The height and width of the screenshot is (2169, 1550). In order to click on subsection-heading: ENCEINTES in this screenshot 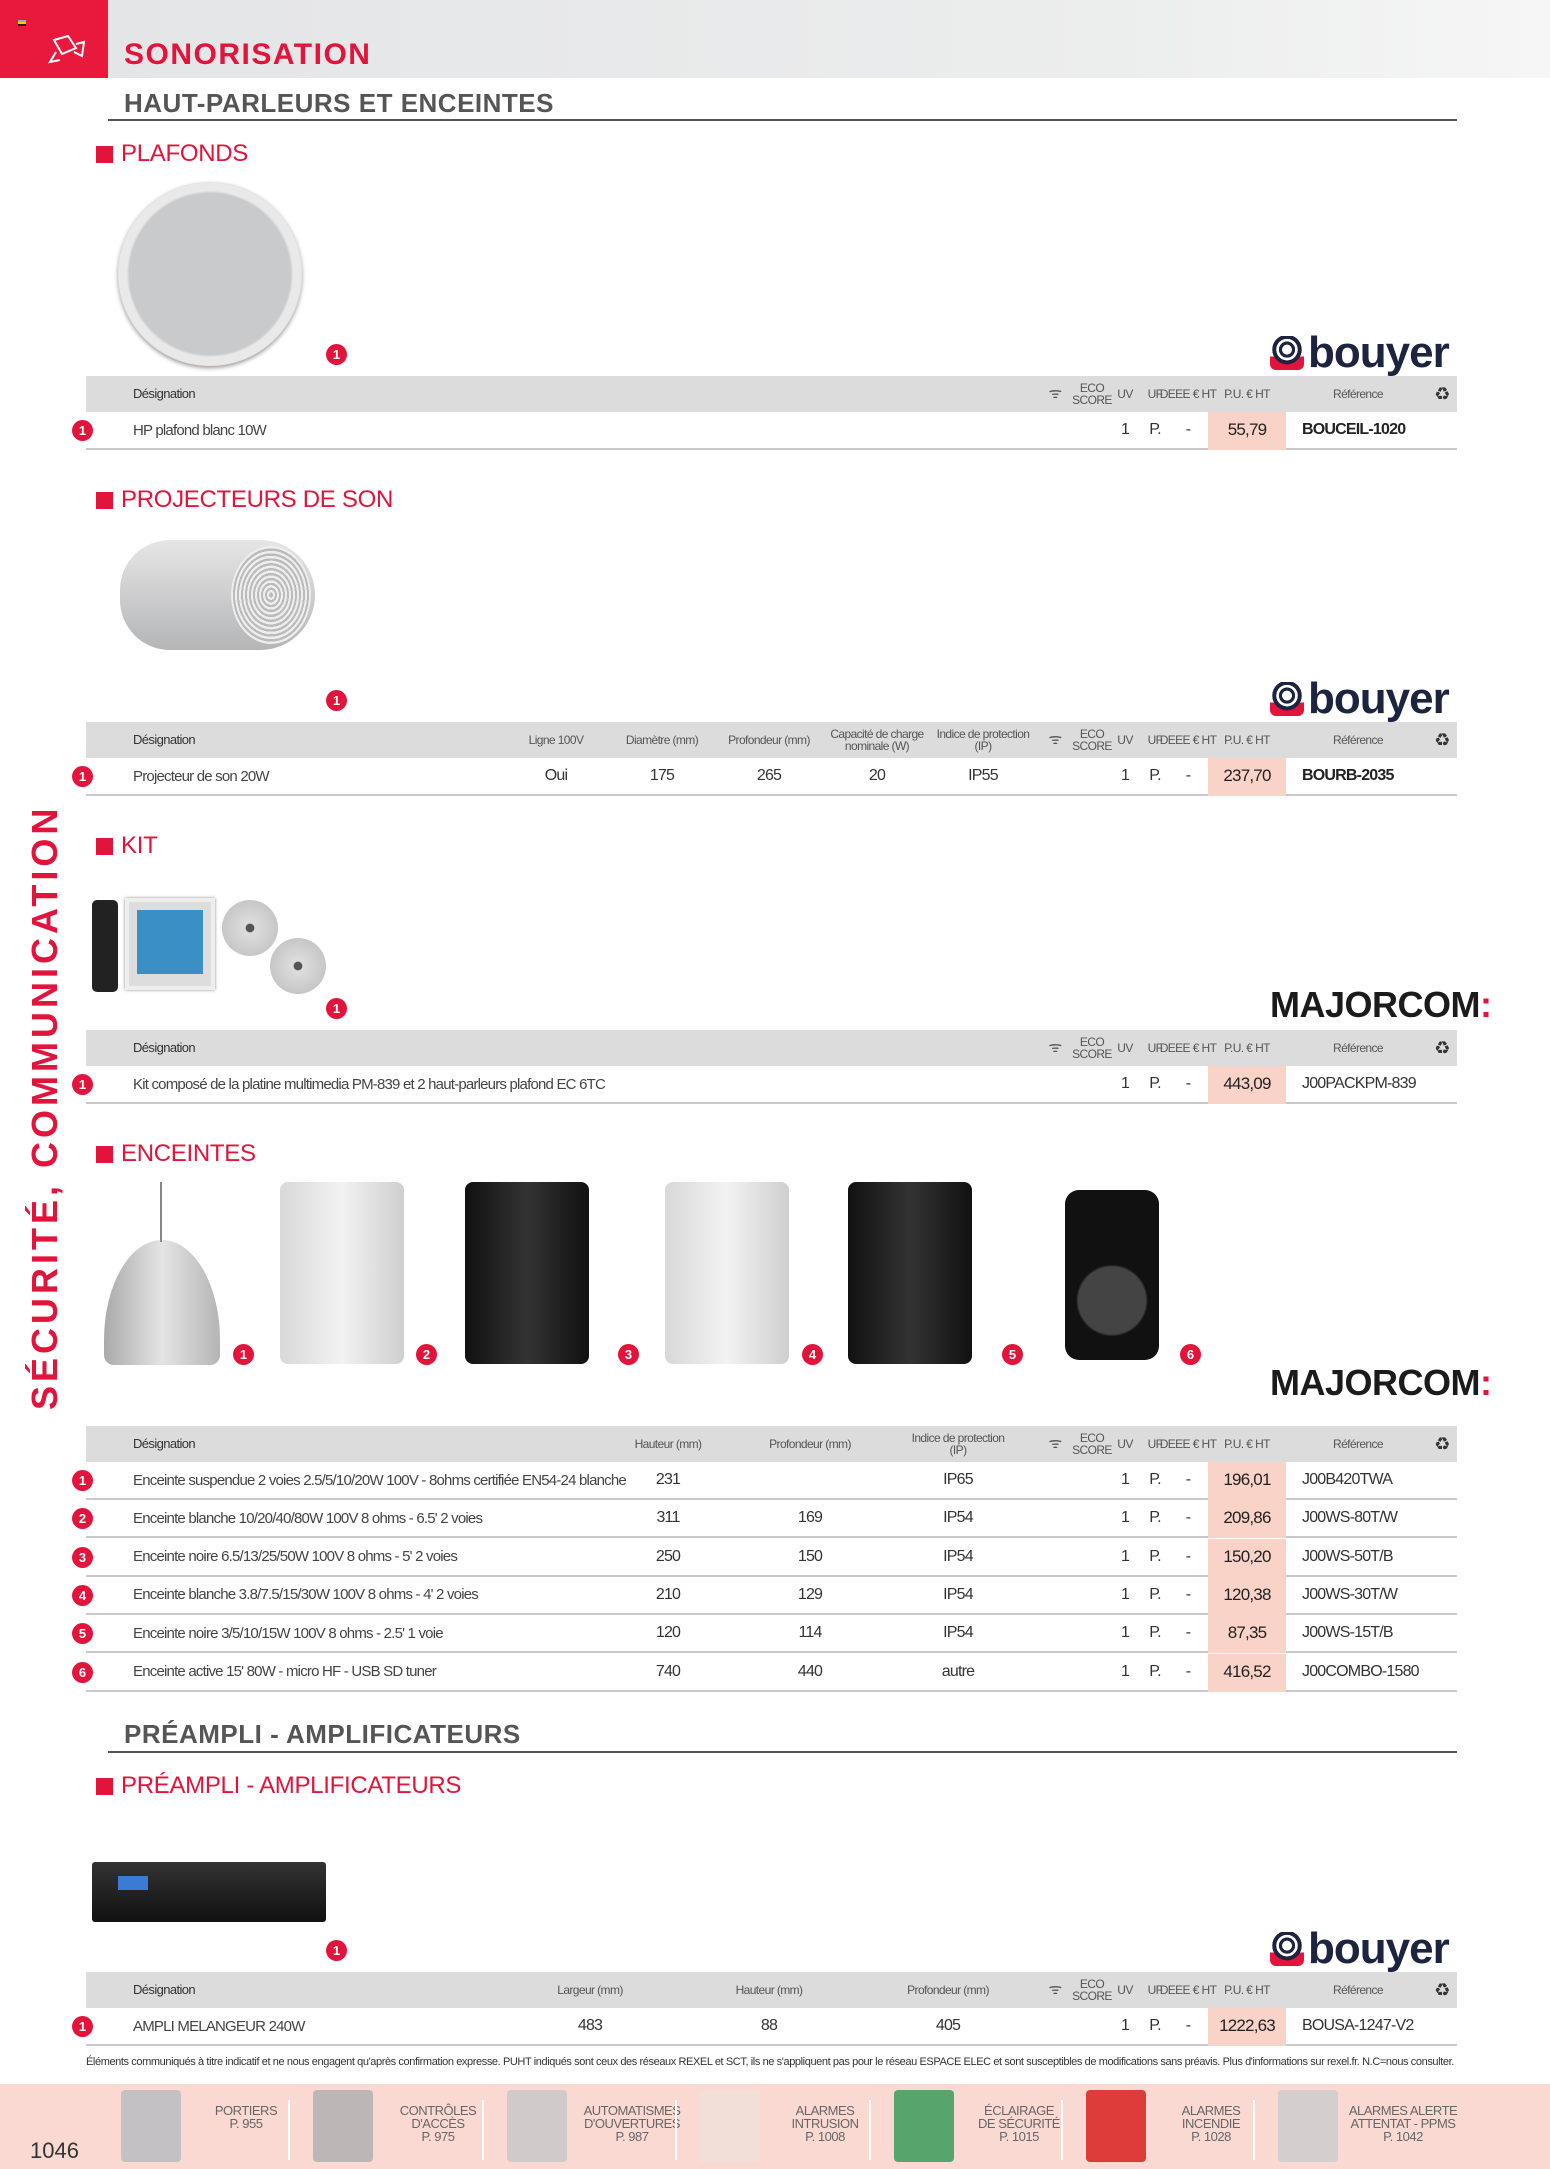, I will do `click(176, 1154)`.